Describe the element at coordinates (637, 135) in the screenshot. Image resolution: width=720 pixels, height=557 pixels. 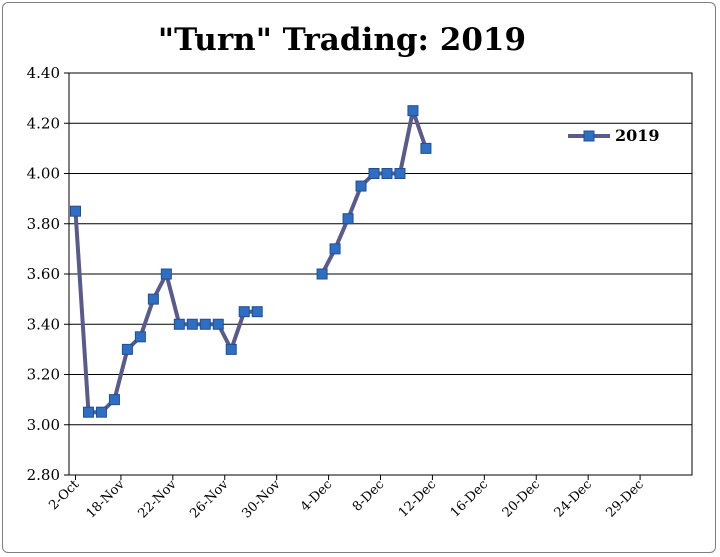
I see `legend-label: 2019` at that location.